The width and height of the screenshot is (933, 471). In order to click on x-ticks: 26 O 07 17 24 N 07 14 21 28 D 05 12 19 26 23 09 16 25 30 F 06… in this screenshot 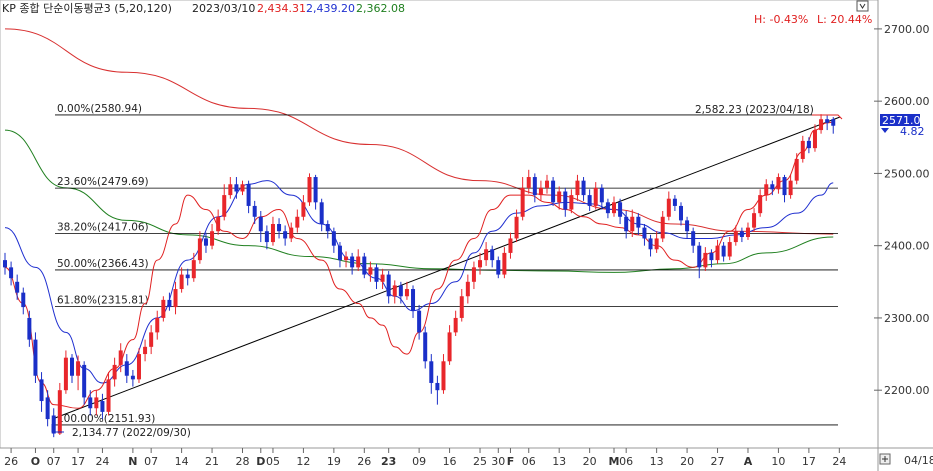, I will do `click(425, 458)`.